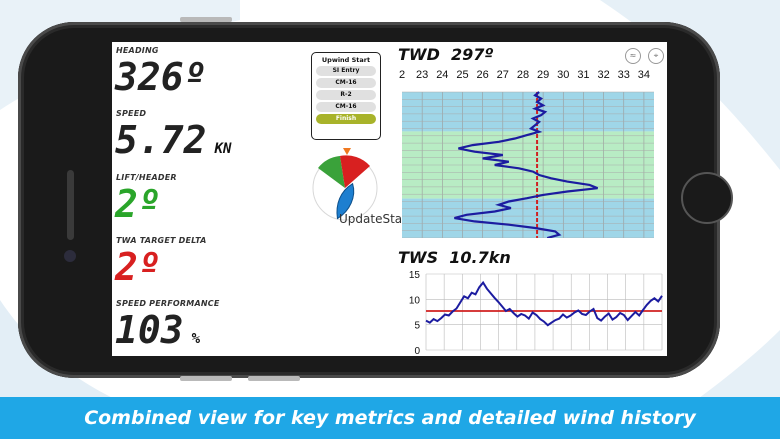 The height and width of the screenshot is (439, 780). Describe the element at coordinates (402, 75) in the screenshot. I see `twd-tick-label: 2` at that location.